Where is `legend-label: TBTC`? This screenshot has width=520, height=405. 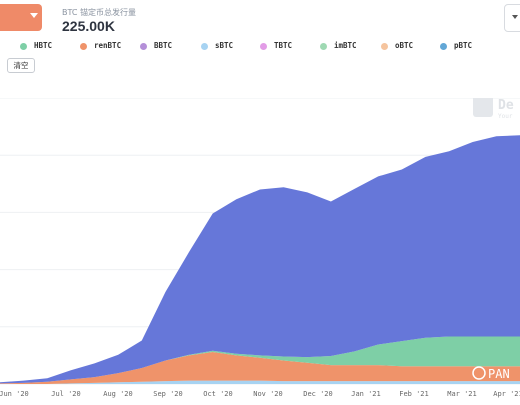
legend-label: TBTC is located at coordinates (283, 45).